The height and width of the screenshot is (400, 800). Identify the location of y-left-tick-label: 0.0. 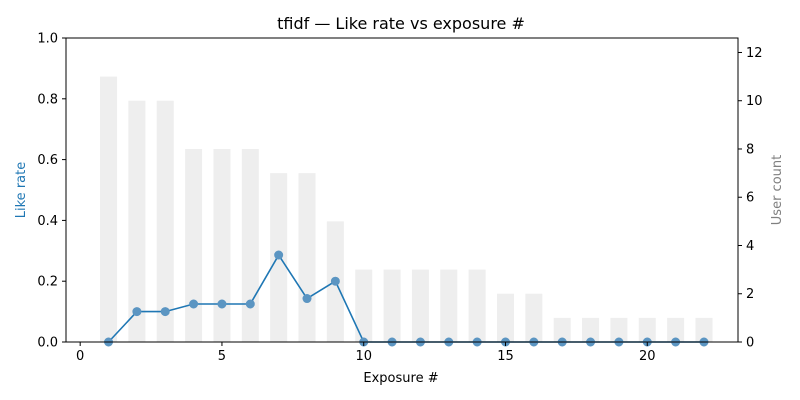
(47, 343).